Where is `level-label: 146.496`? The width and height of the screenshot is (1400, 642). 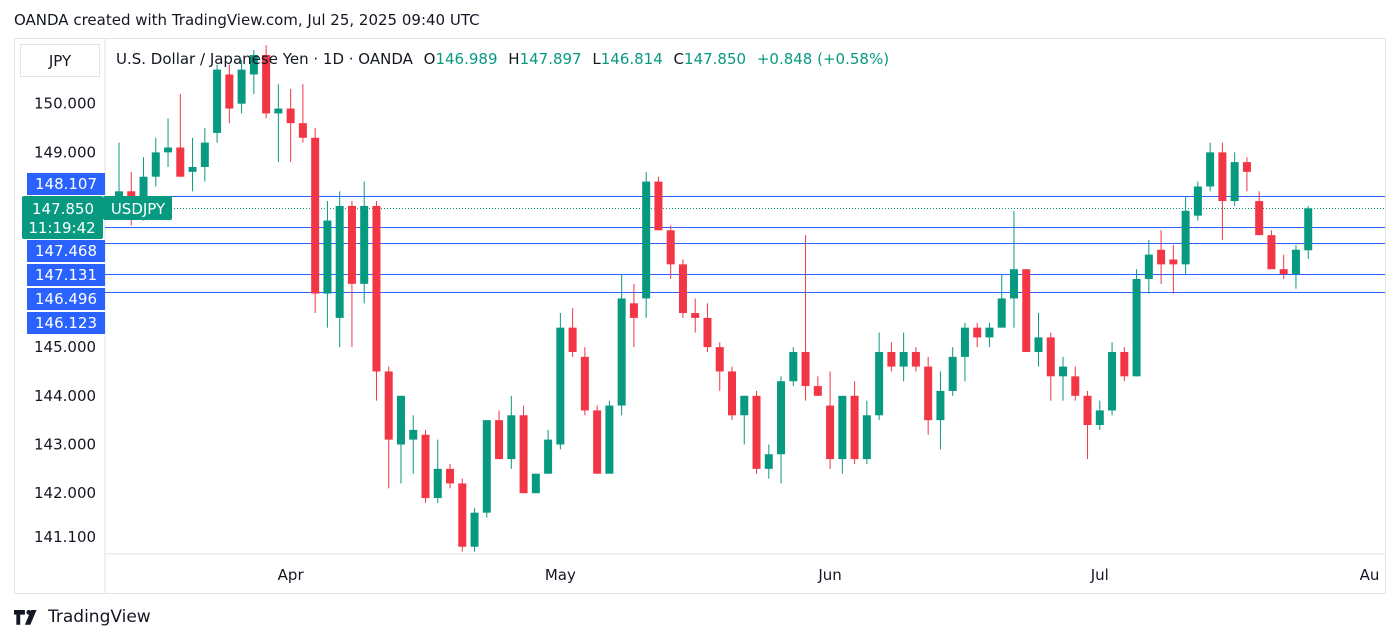
level-label: 146.496 is located at coordinates (66, 299).